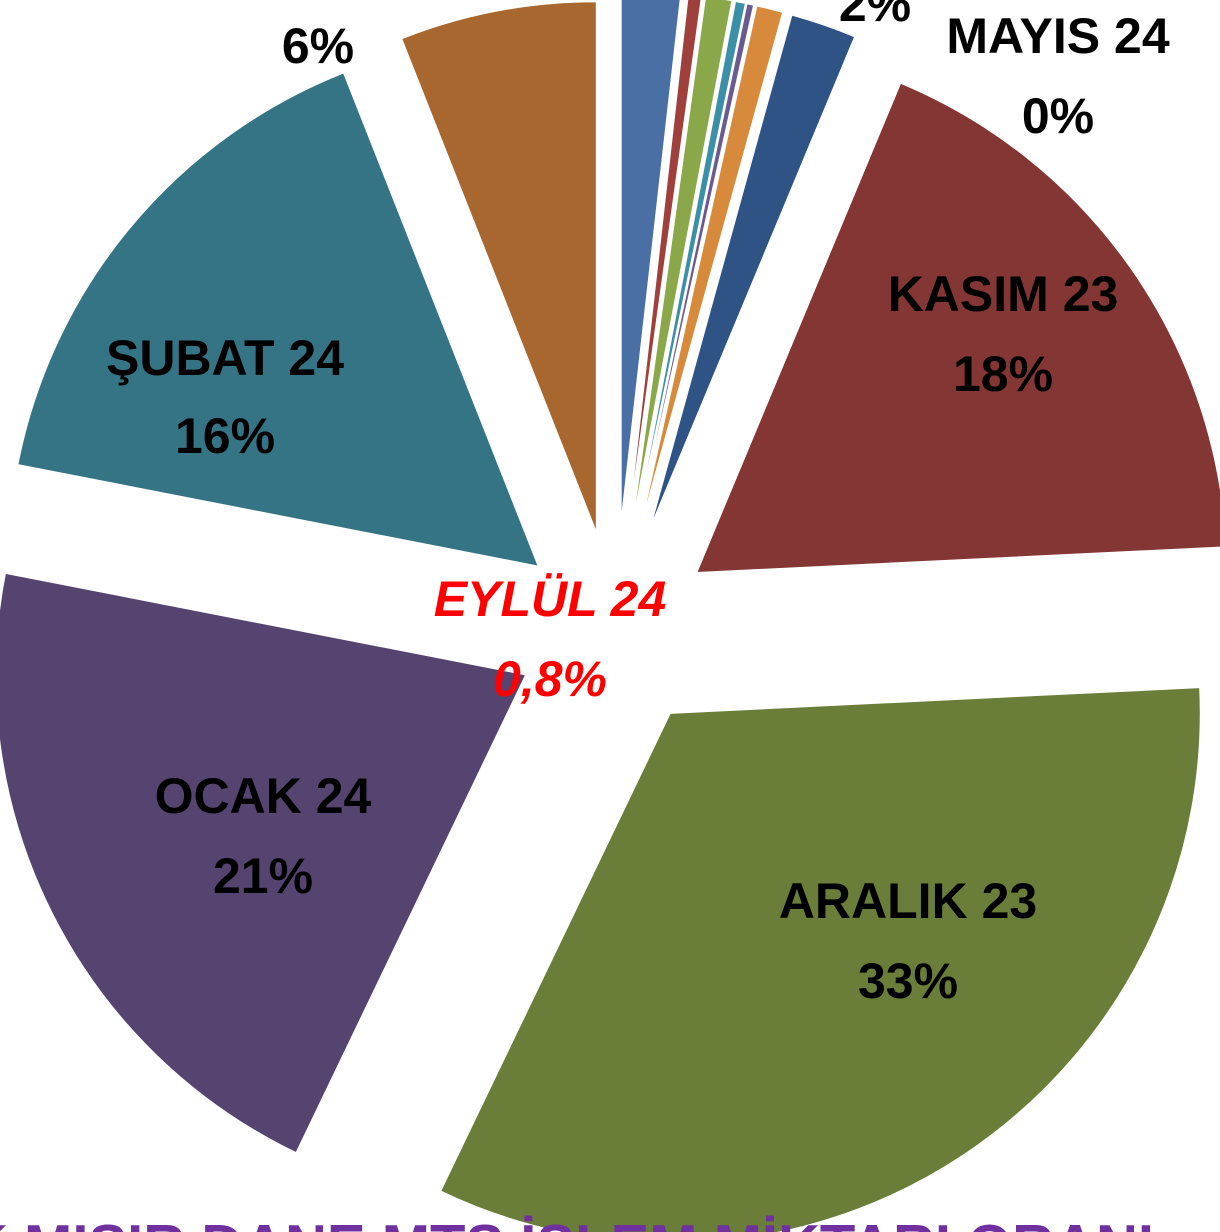 The height and width of the screenshot is (1232, 1220). What do you see at coordinates (1003, 294) in the screenshot?
I see `category-label: KASIM 23` at bounding box center [1003, 294].